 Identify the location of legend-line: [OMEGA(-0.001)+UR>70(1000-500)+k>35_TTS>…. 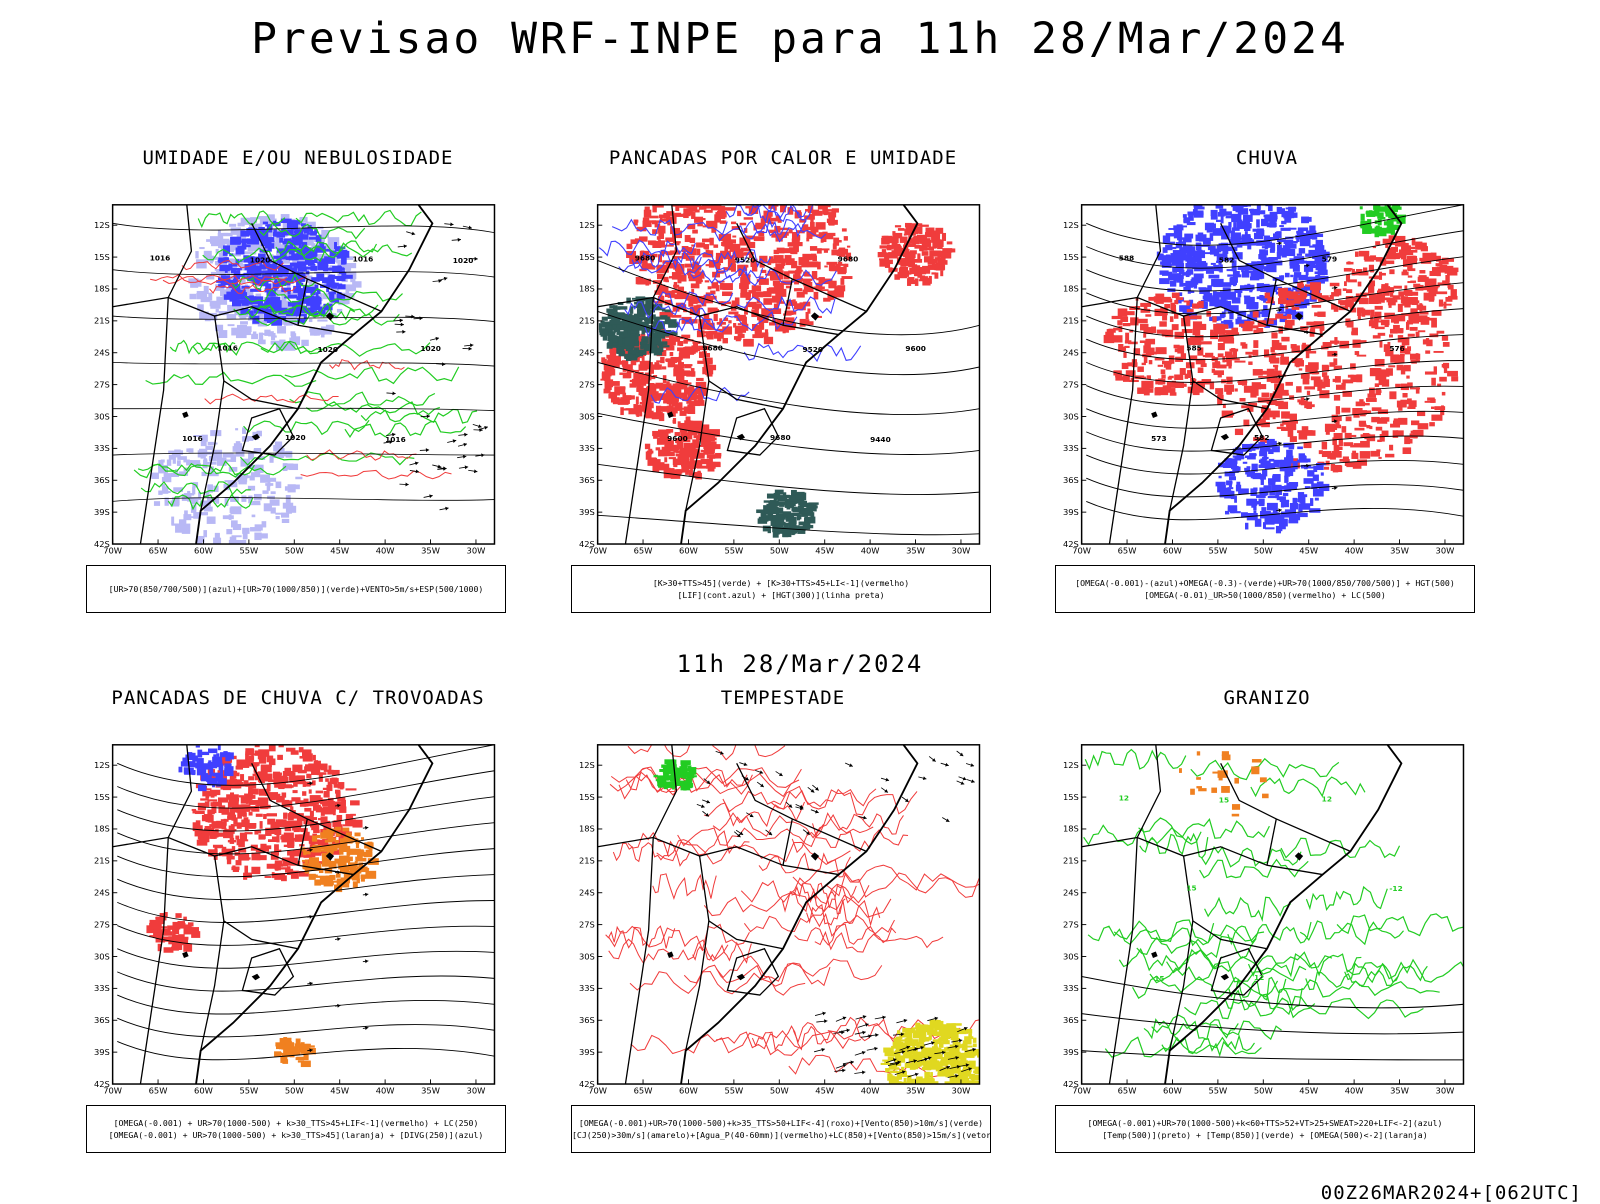
(781, 1123).